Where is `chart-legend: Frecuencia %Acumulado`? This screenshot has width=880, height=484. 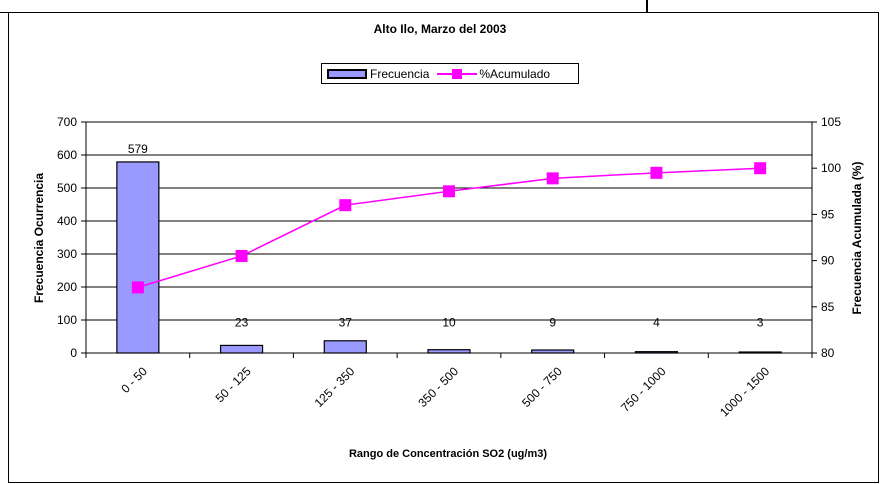 chart-legend: Frecuencia %Acumulado is located at coordinates (450, 73).